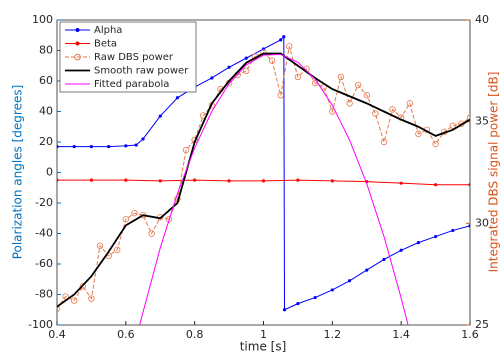 This screenshot has height=356, width=502. Describe the element at coordinates (195, 334) in the screenshot. I see `x-tick-label: 0.8` at that location.